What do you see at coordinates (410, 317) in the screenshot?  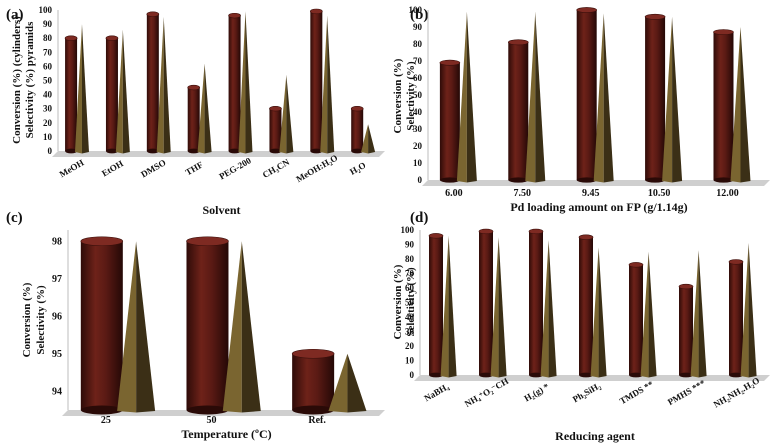 I see `y-tick-label: 40` at bounding box center [410, 317].